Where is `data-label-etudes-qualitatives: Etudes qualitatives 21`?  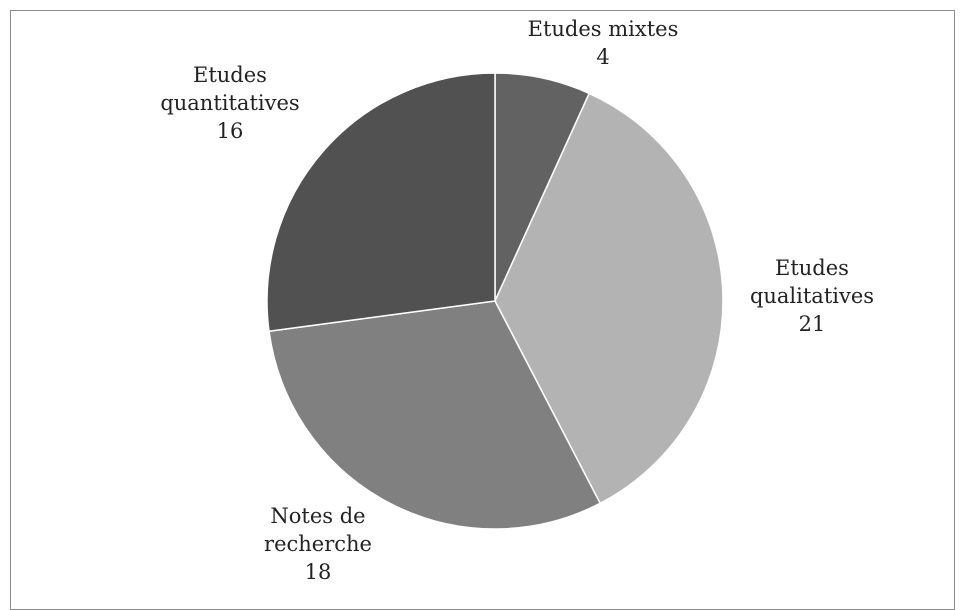
data-label-etudes-qualitatives: Etudes qualitatives 21 is located at coordinates (812, 296).